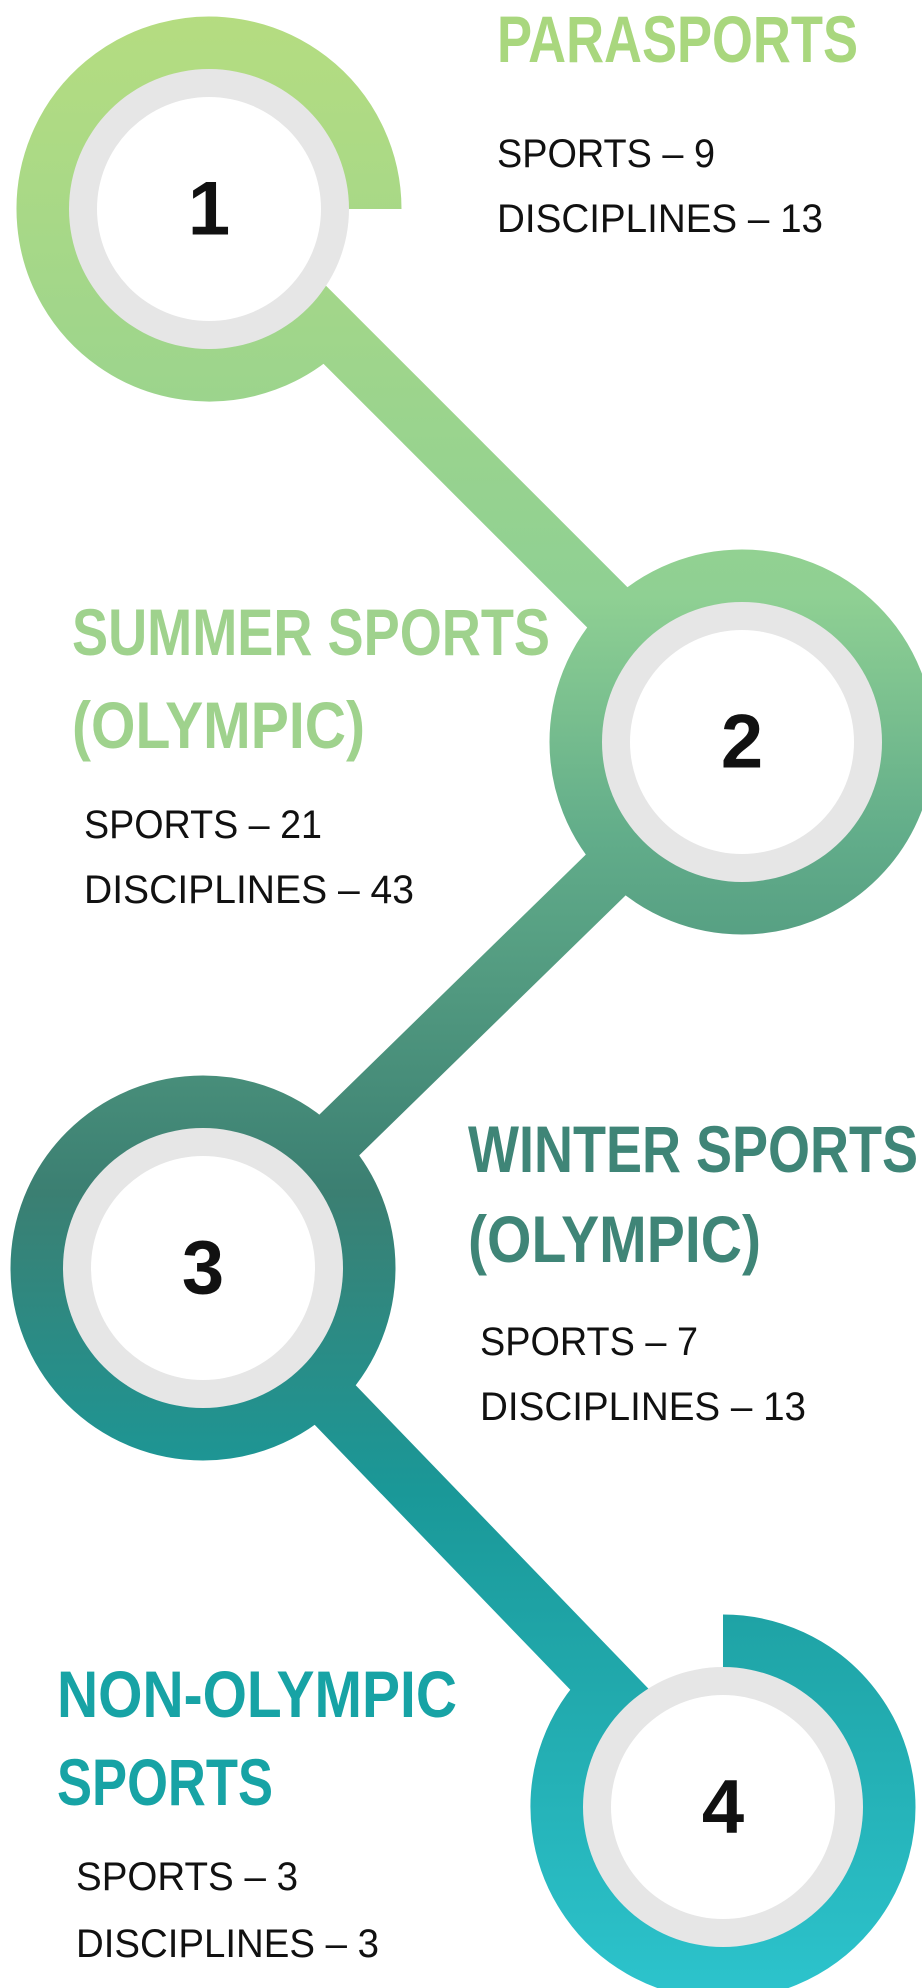 The height and width of the screenshot is (1988, 922). Describe the element at coordinates (257, 1694) in the screenshot. I see `step-title: NON-OLYMPIC` at that location.